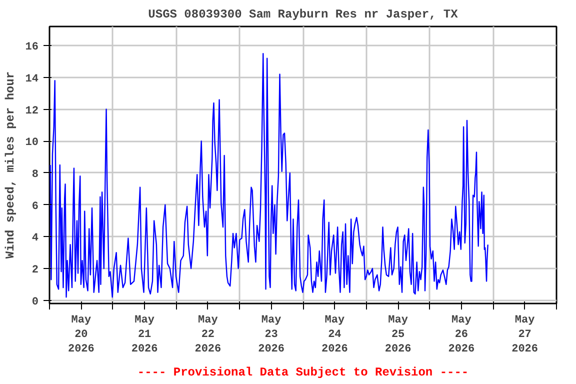 This screenshot has width=576, height=384. I want to click on y-tick-label: 2, so click(35, 270).